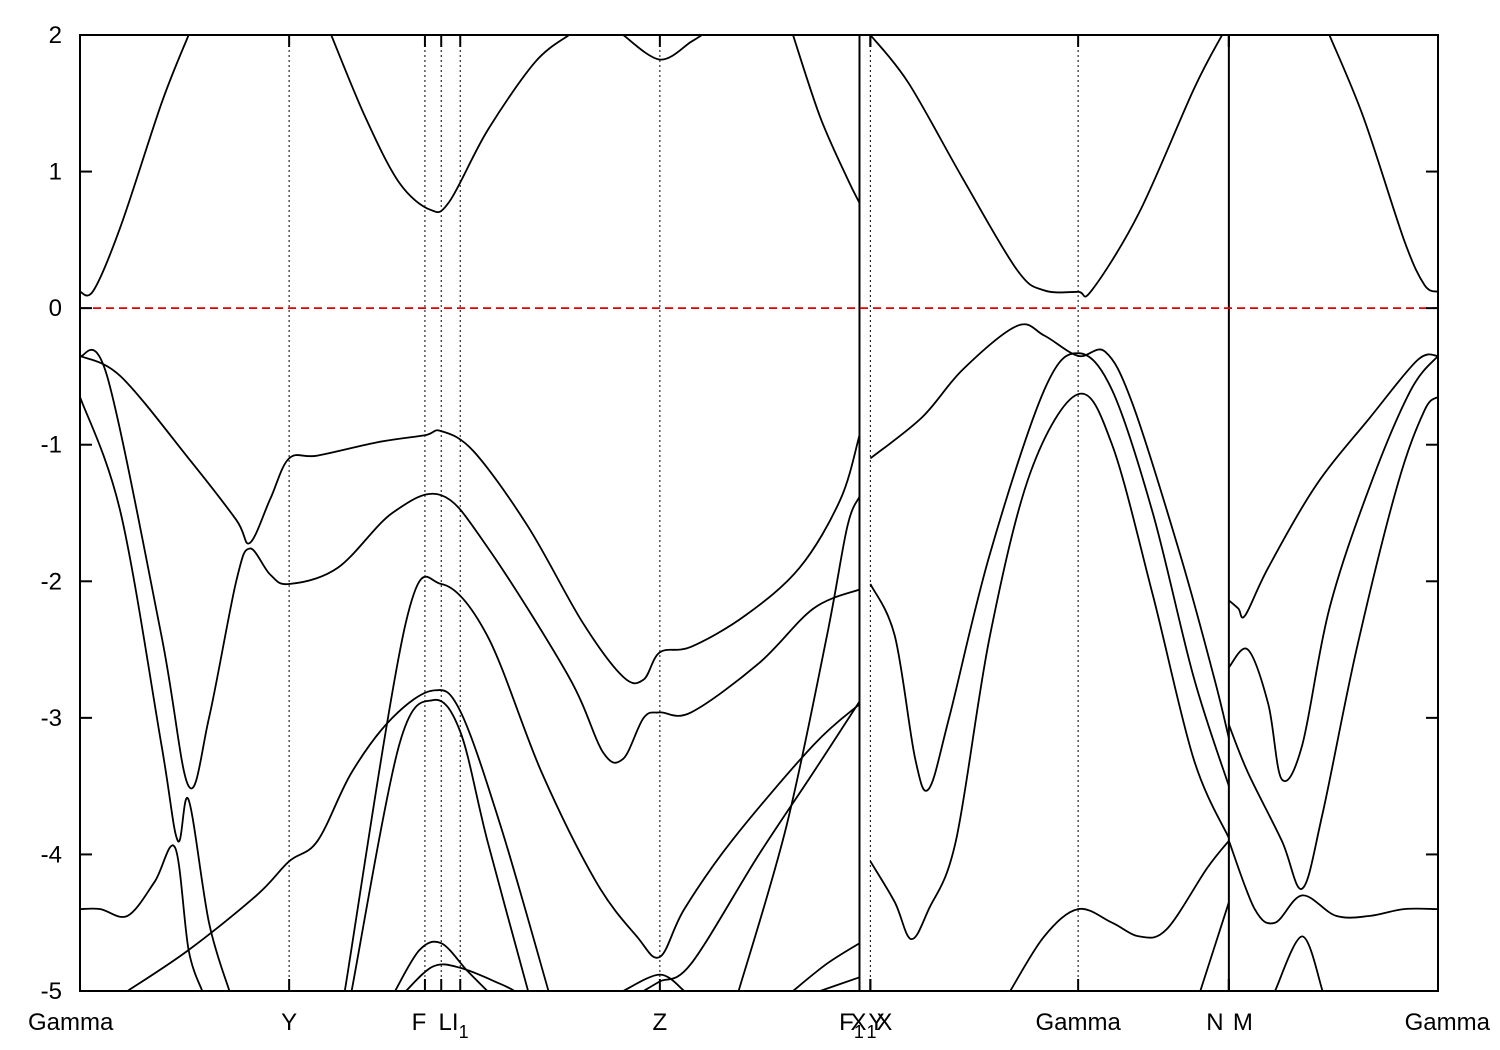  I want to click on y-tick-label: 0, so click(55, 308).